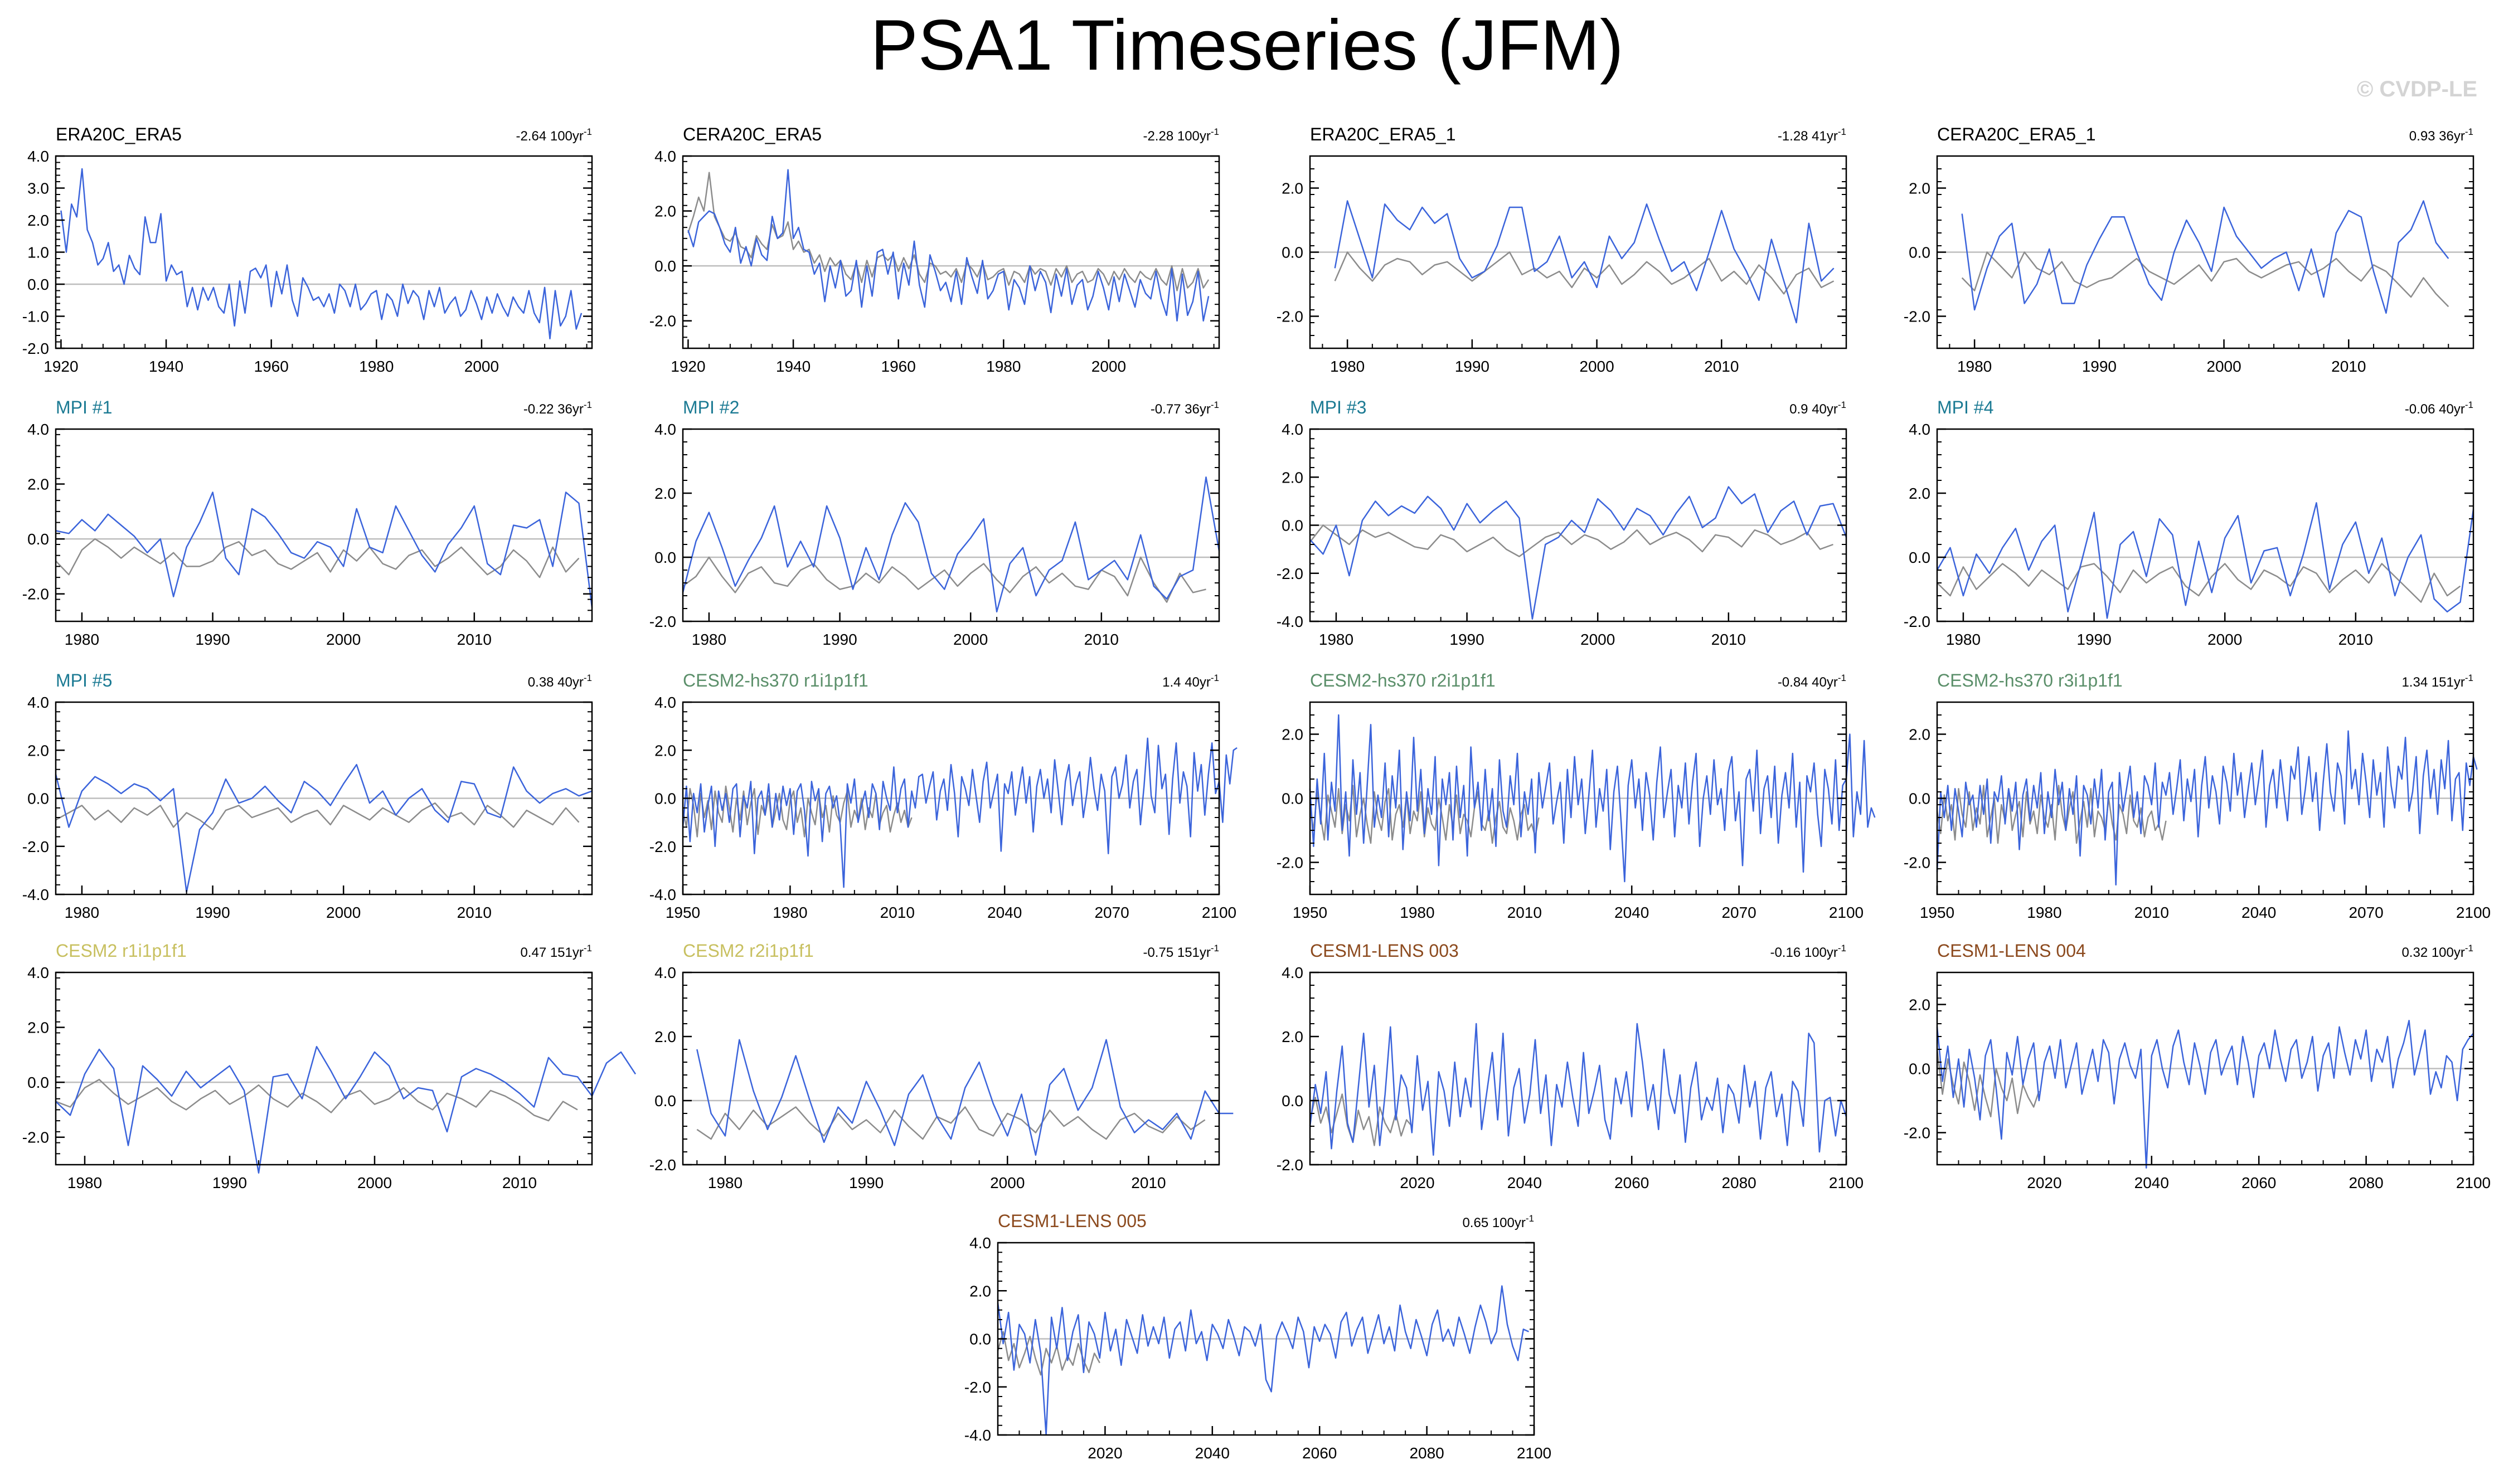 This screenshot has width=2494, height=1484. Describe the element at coordinates (1072, 1221) in the screenshot. I see `panel-title: CESM1-LENS 005` at that location.